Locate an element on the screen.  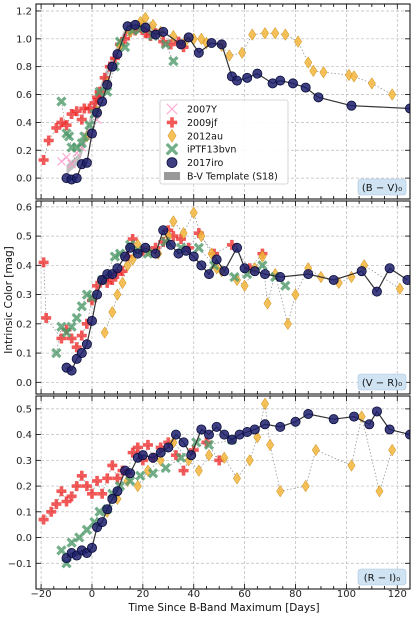
legend-label: B-V Template (S18) is located at coordinates (232, 177).